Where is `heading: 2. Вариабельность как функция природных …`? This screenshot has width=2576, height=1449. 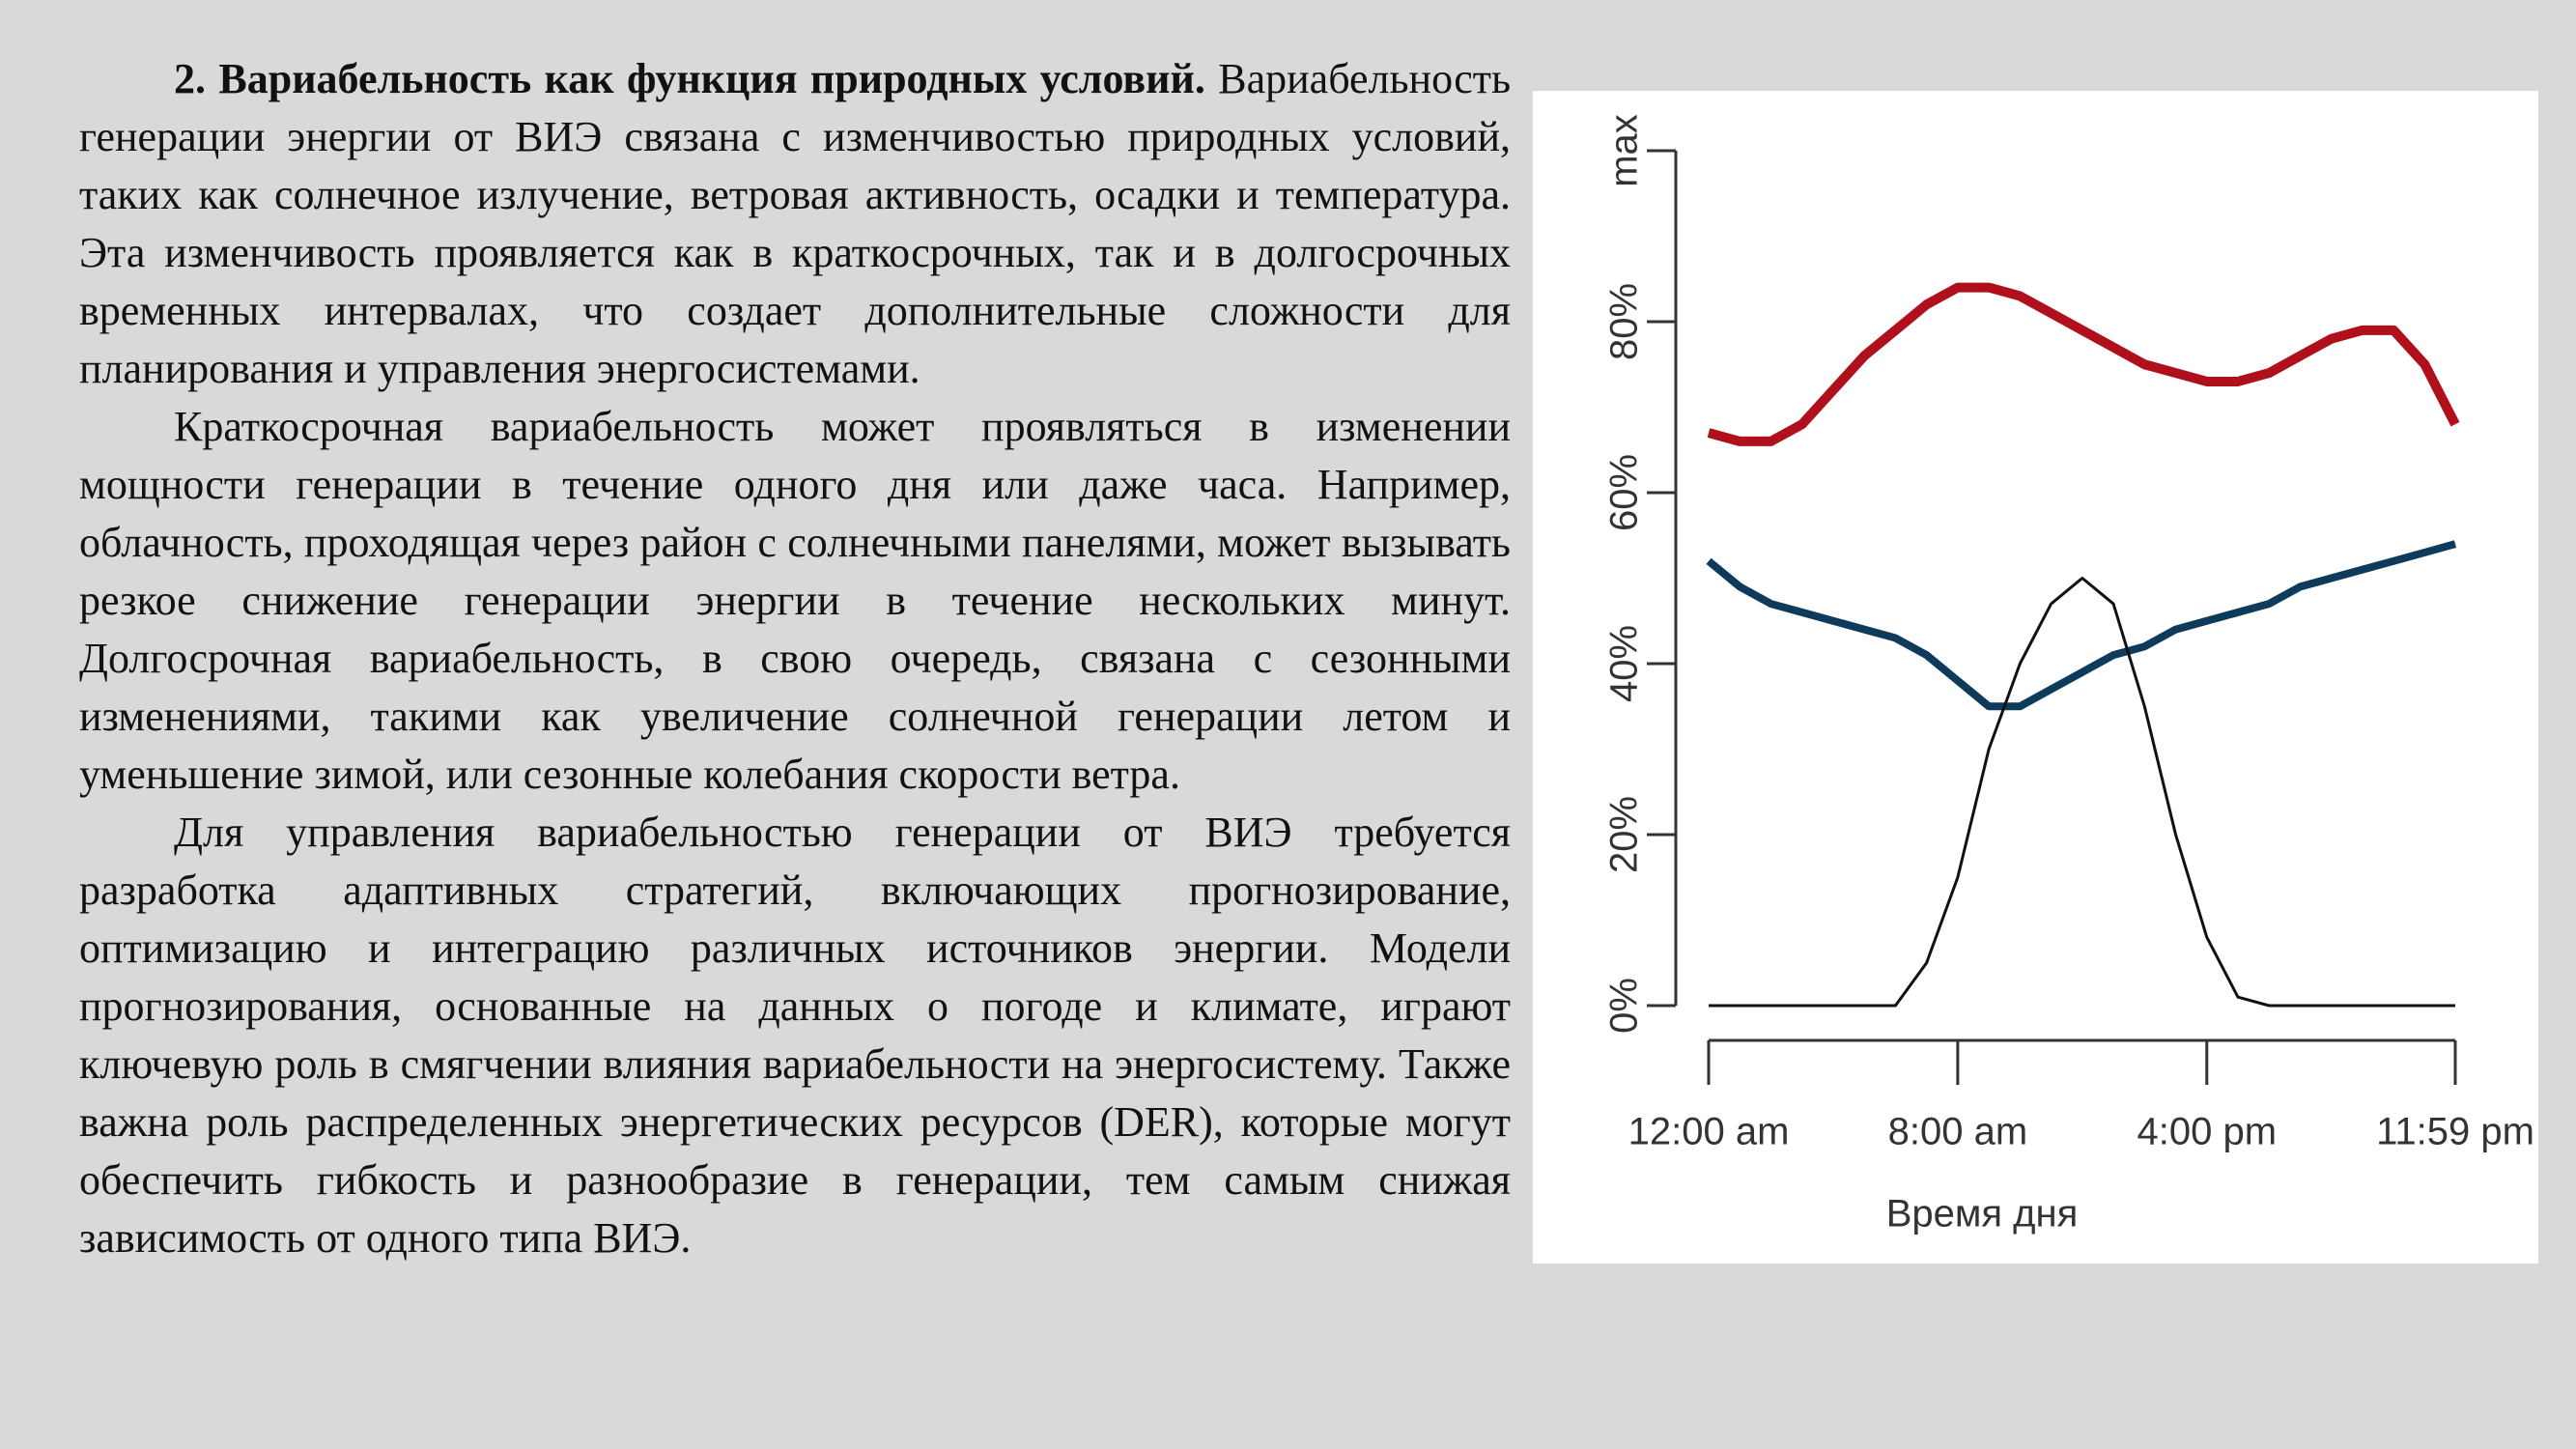 heading: 2. Вариабельность как функция природных … is located at coordinates (689, 78).